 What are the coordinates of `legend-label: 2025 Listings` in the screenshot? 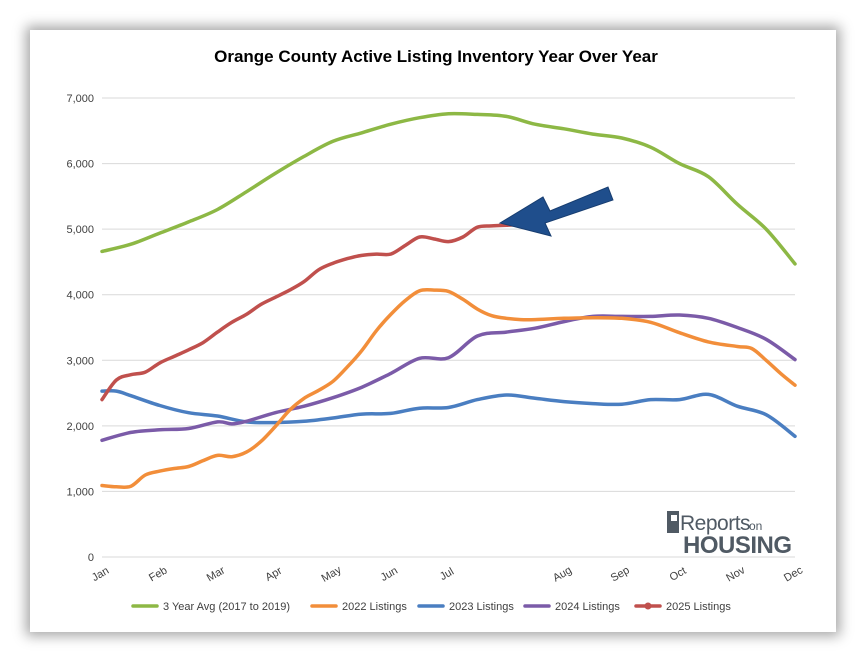 It's located at (698, 607).